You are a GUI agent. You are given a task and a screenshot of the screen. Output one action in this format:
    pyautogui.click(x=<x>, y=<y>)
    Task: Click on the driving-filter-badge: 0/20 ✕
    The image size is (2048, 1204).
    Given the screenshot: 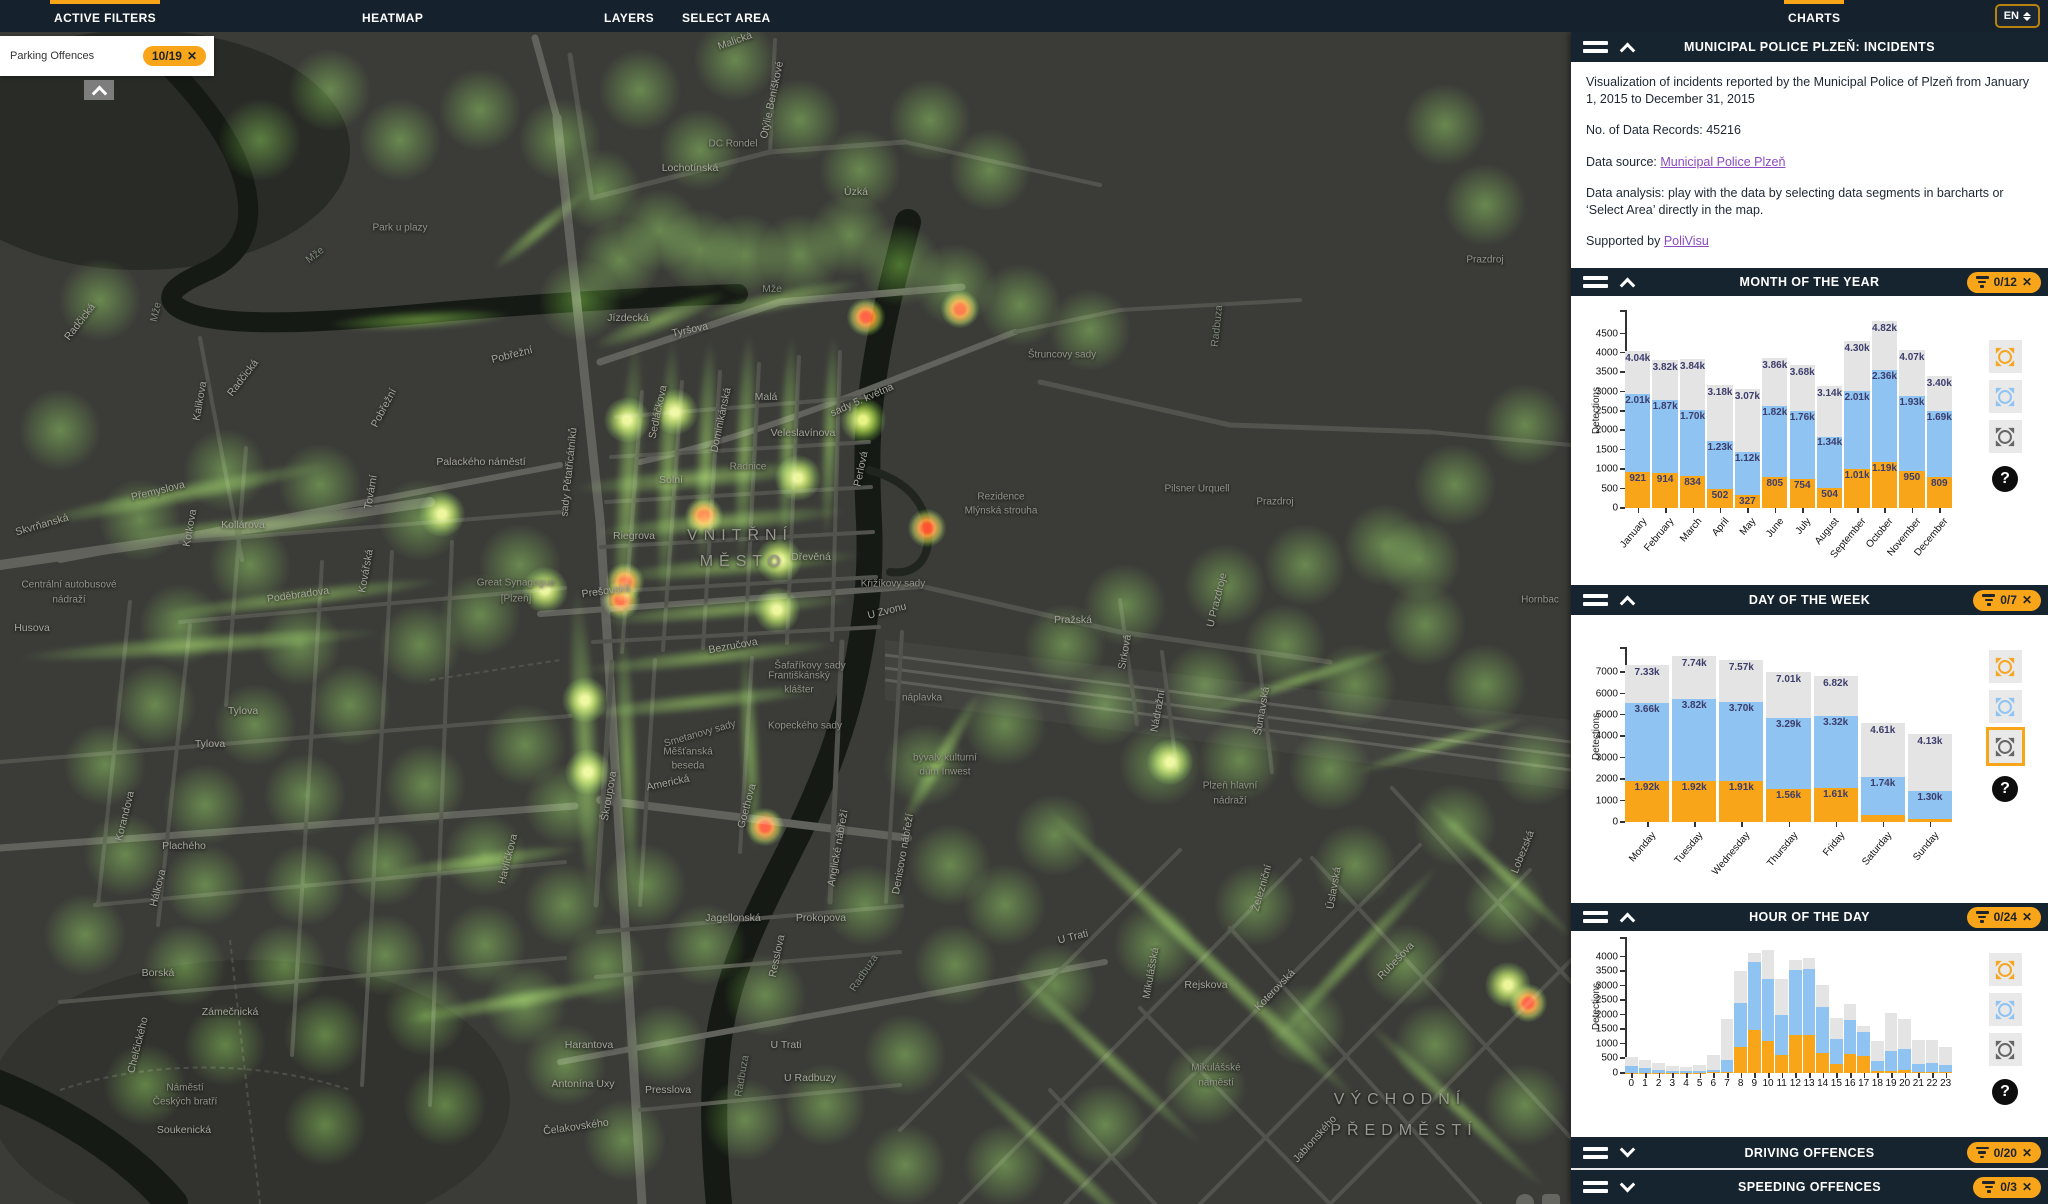 What is the action you would take?
    pyautogui.click(x=2003, y=1152)
    